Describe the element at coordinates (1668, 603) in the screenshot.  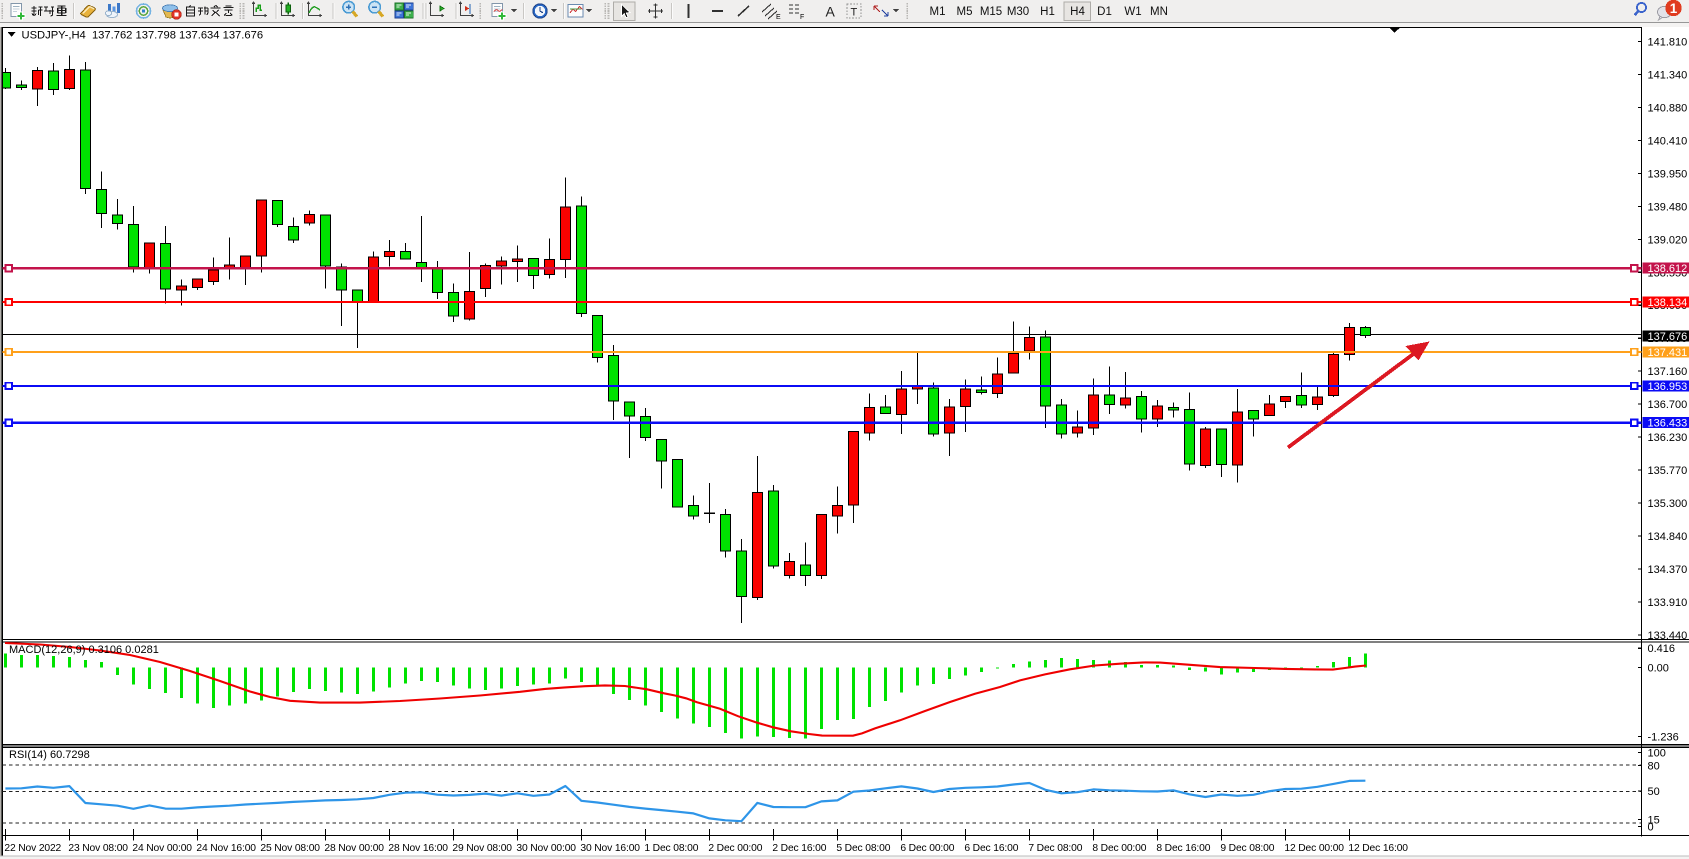
I see `svg-text: 133.910` at that location.